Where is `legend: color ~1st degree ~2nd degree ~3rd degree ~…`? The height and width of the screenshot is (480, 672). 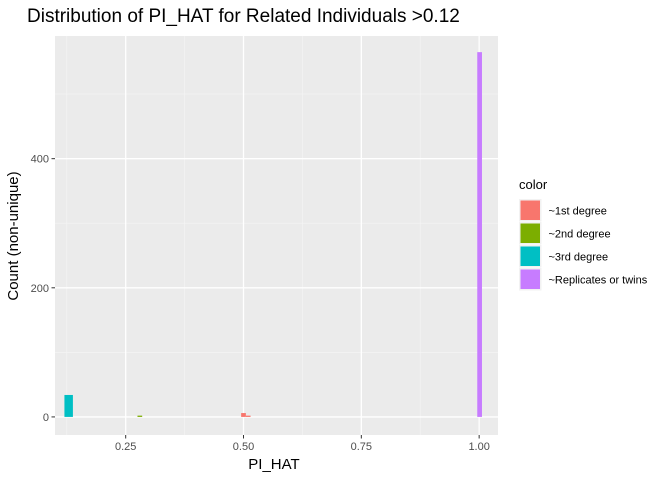
legend: color ~1st degree ~2nd degree ~3rd degree ~… is located at coordinates (583, 234).